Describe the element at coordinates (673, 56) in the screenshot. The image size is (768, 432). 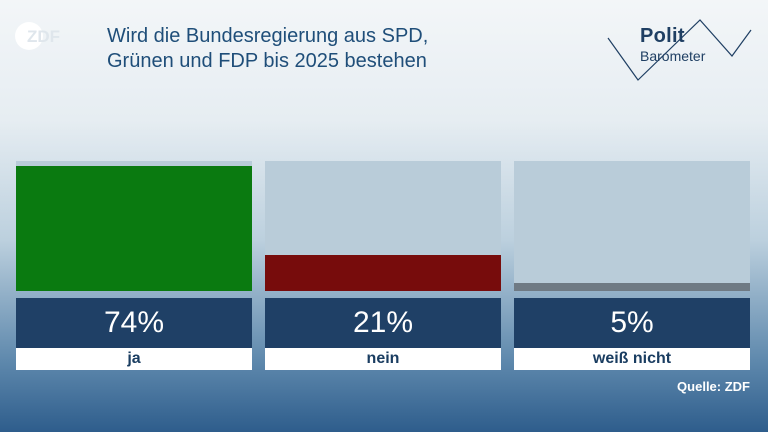
I see `logo-word-barometer: Barometer` at that location.